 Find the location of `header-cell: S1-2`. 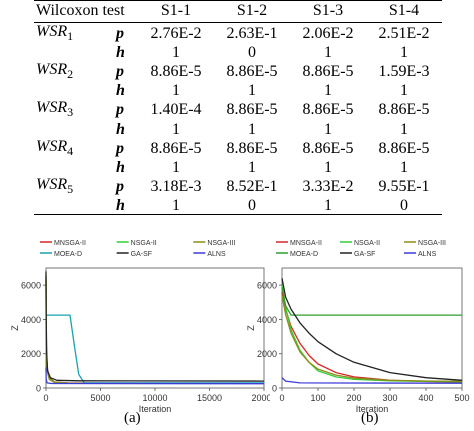

header-cell: S1-2 is located at coordinates (252, 11).